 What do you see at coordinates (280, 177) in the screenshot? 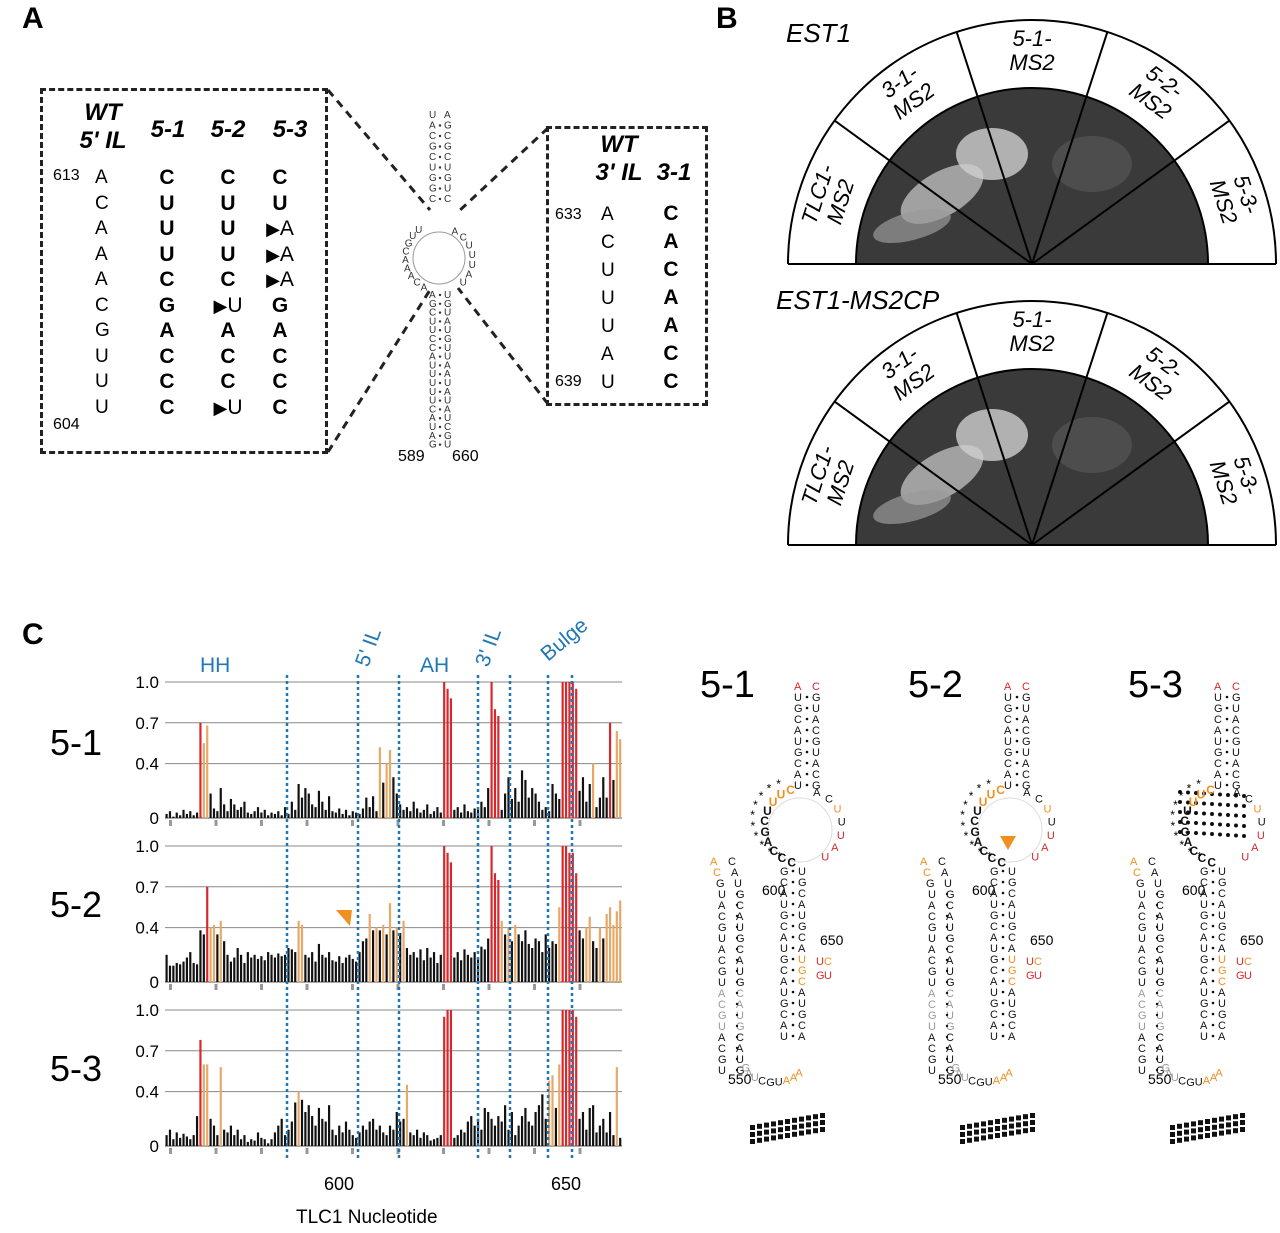
I see `nucleotide: C` at bounding box center [280, 177].